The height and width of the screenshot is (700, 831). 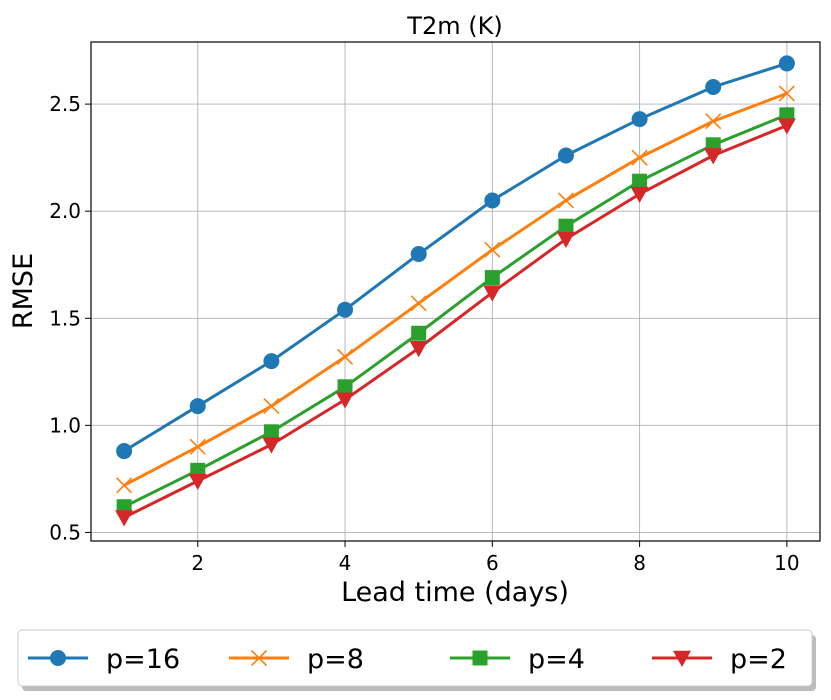 What do you see at coordinates (640, 181) in the screenshot?
I see `data-point-p=4-8` at bounding box center [640, 181].